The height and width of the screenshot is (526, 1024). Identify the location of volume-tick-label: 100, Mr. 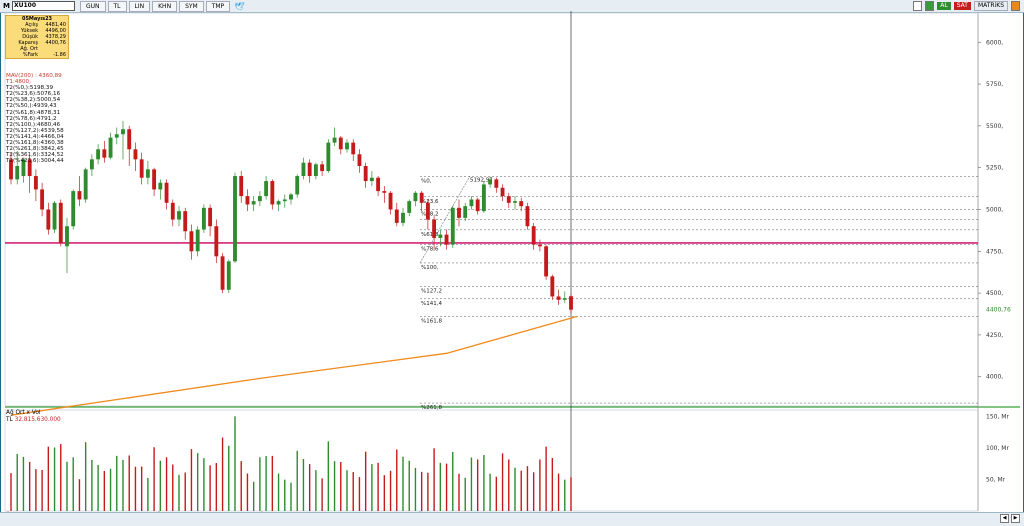
(997, 448).